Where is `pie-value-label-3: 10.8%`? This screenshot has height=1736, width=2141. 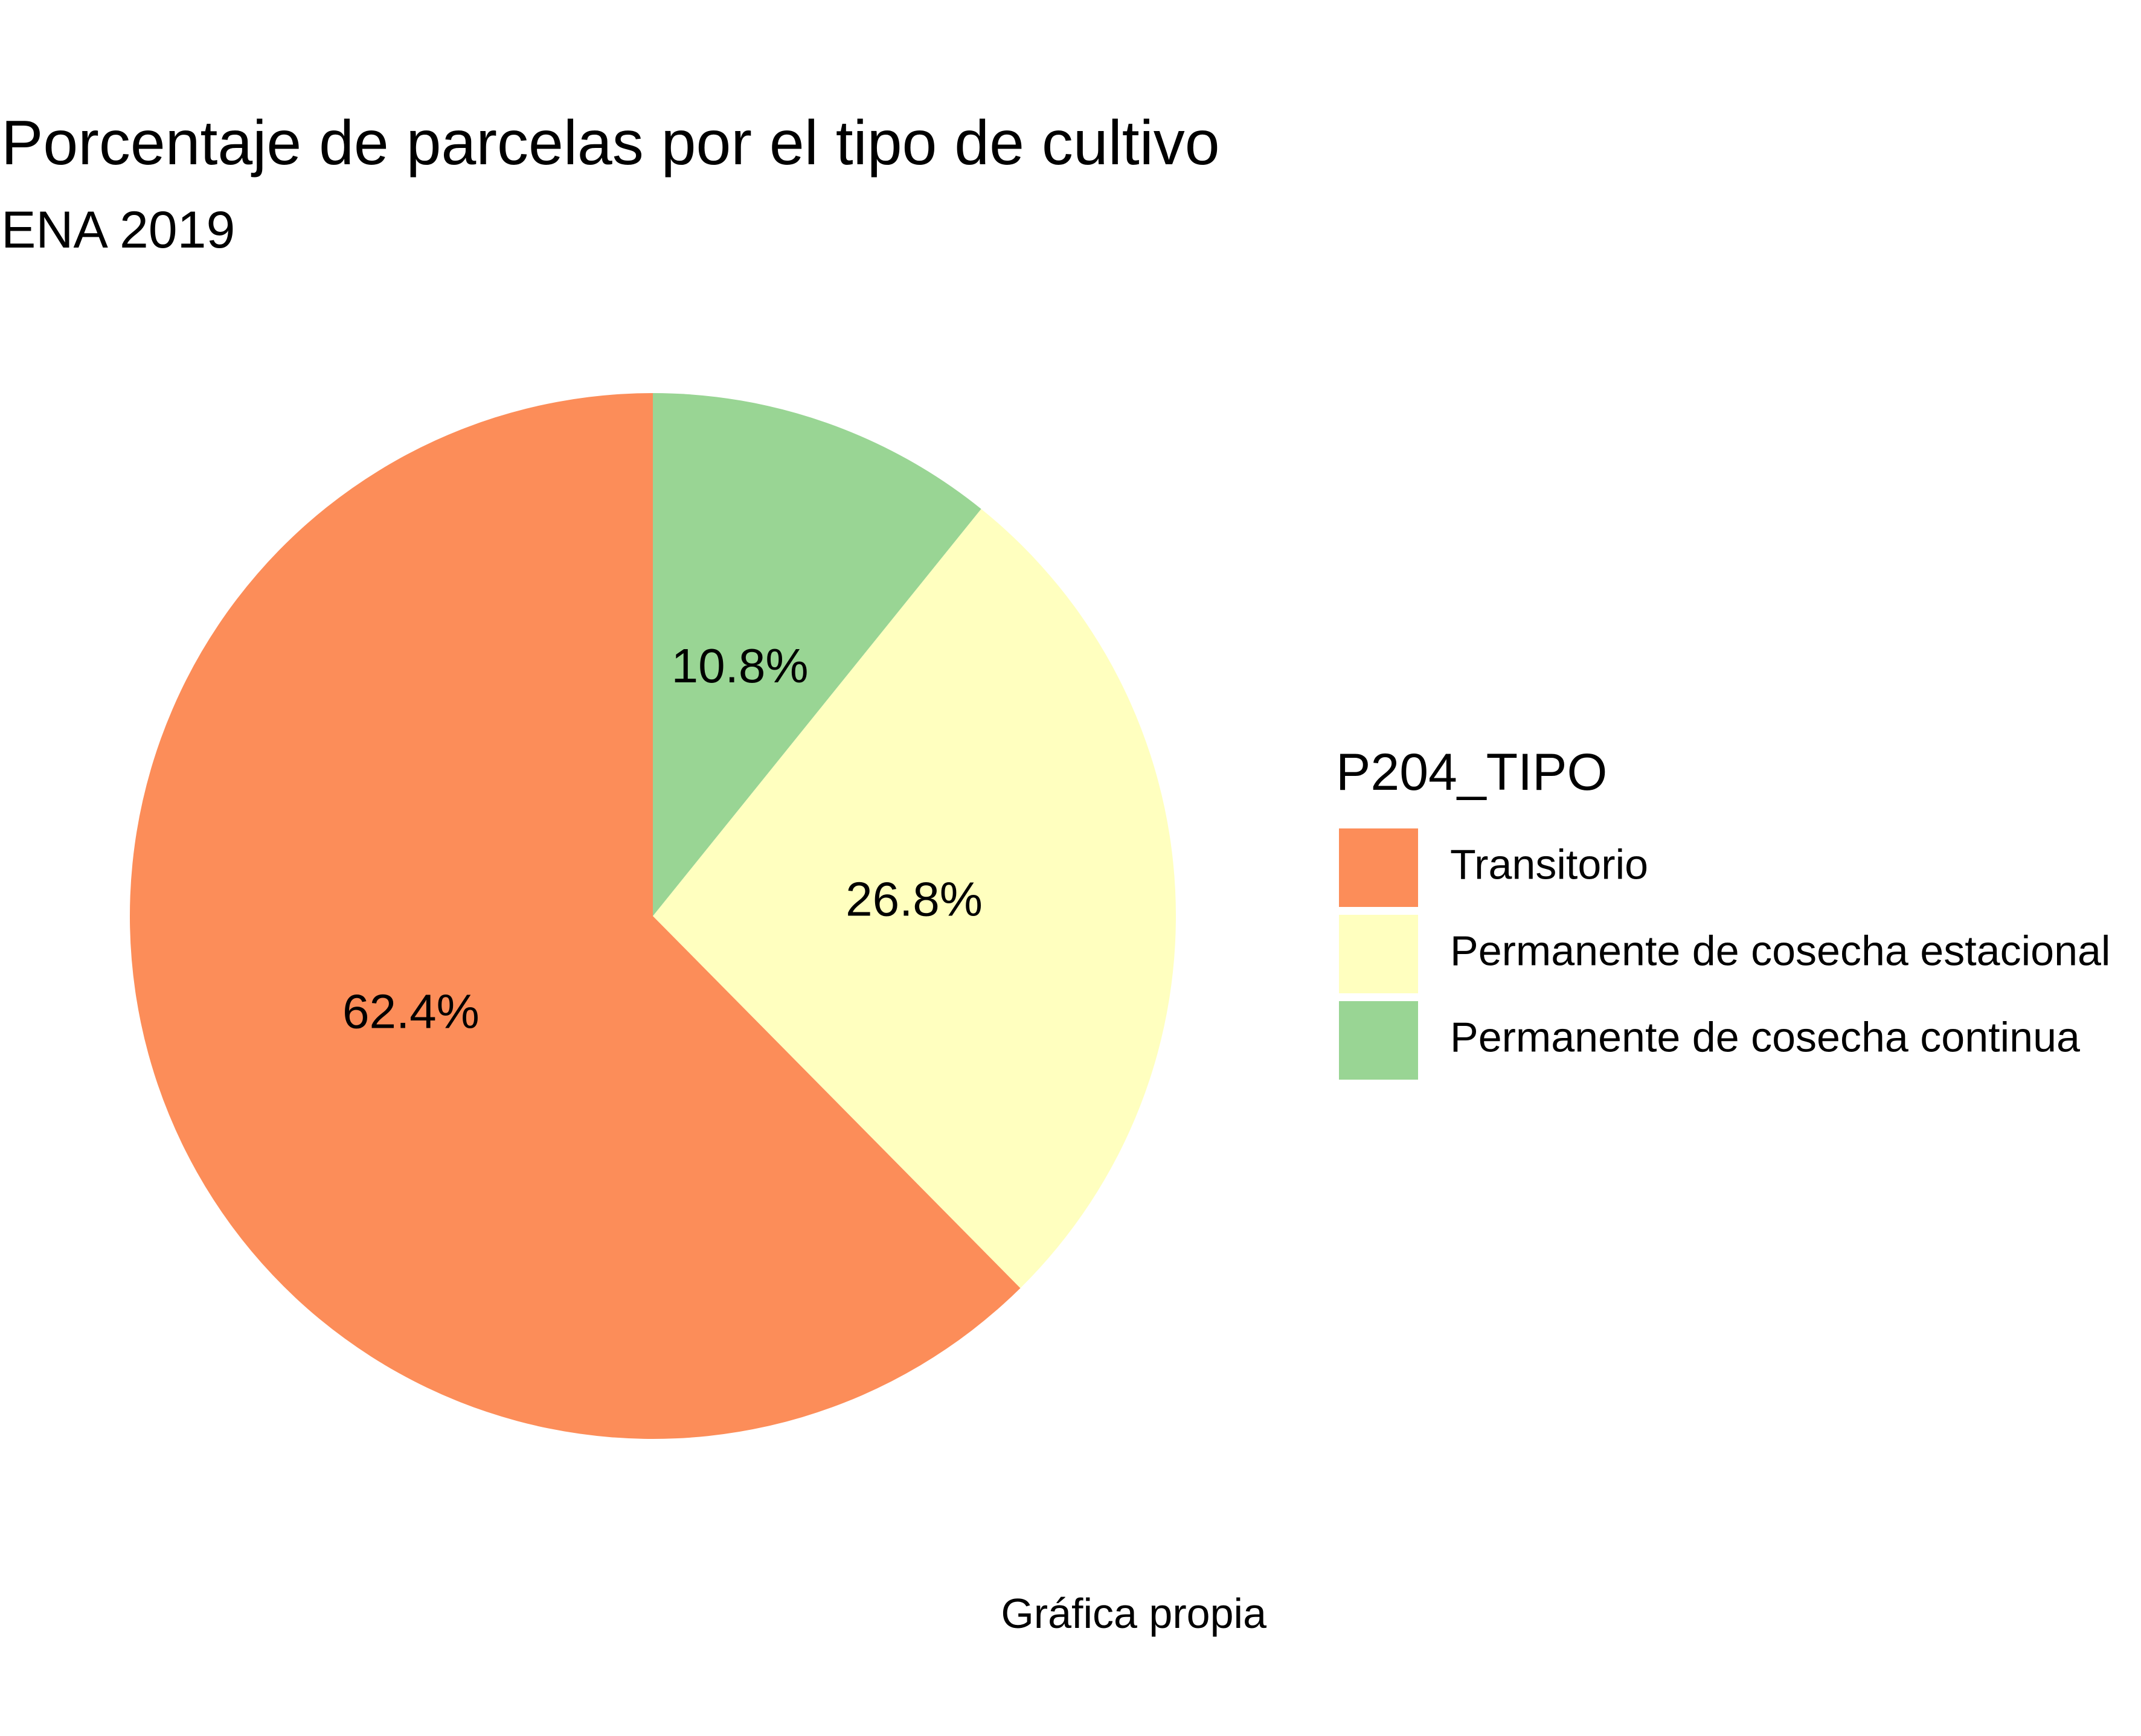 pie-value-label-3: 10.8% is located at coordinates (740, 666).